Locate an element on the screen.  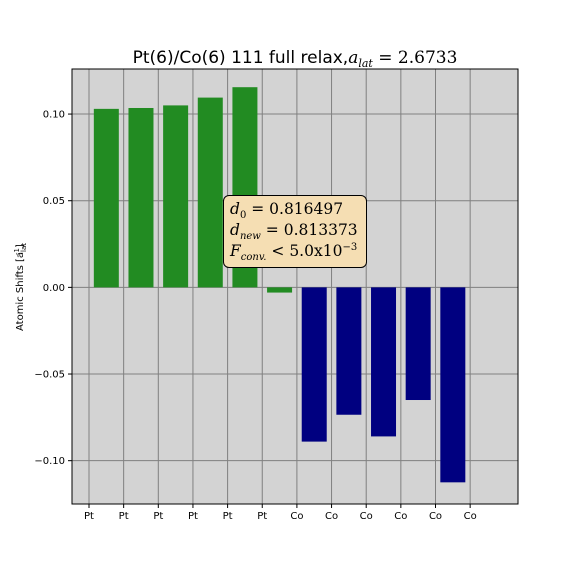
y-axis-label-text: Atomic Shifts [a is located at coordinates (20, 291).